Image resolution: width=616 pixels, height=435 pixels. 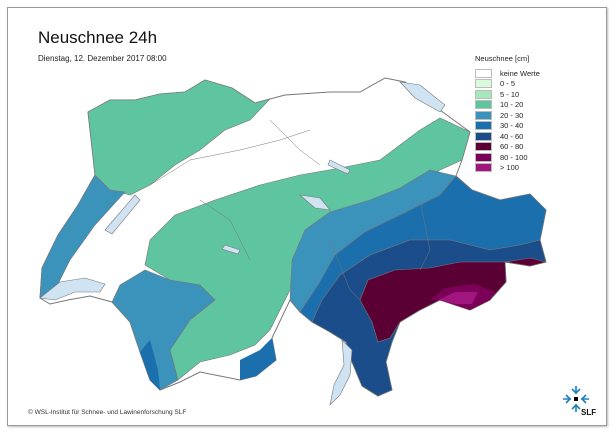 I want to click on legend-title: Neuschnee [cm], so click(x=502, y=58).